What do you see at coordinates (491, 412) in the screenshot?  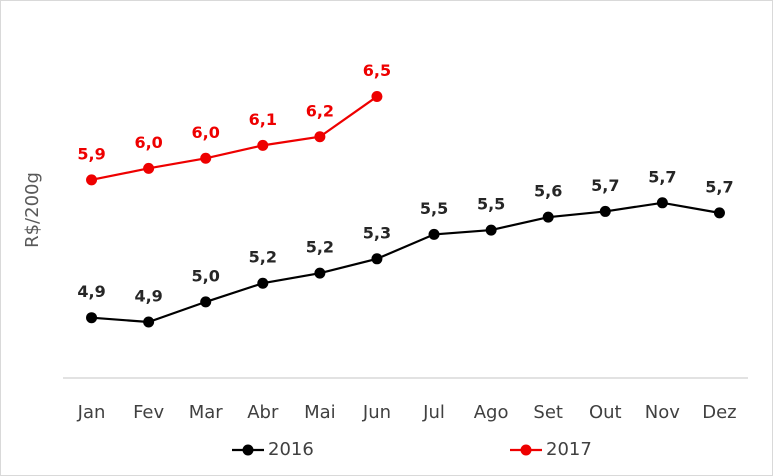 I see `x-tick-label: Ago` at bounding box center [491, 412].